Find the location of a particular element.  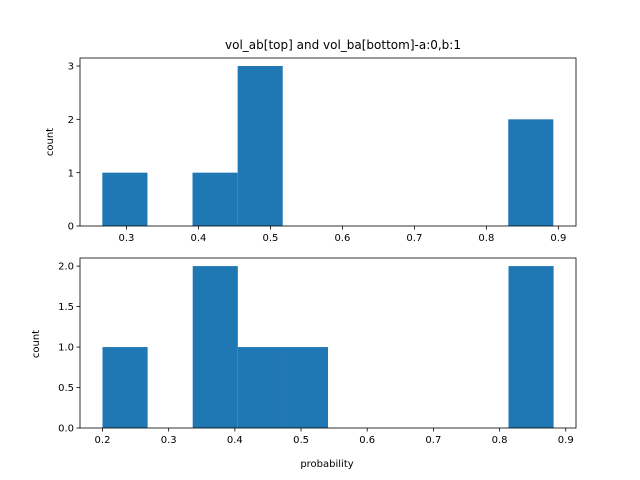

bottom-x-tick-label: 0.5 is located at coordinates (301, 440).